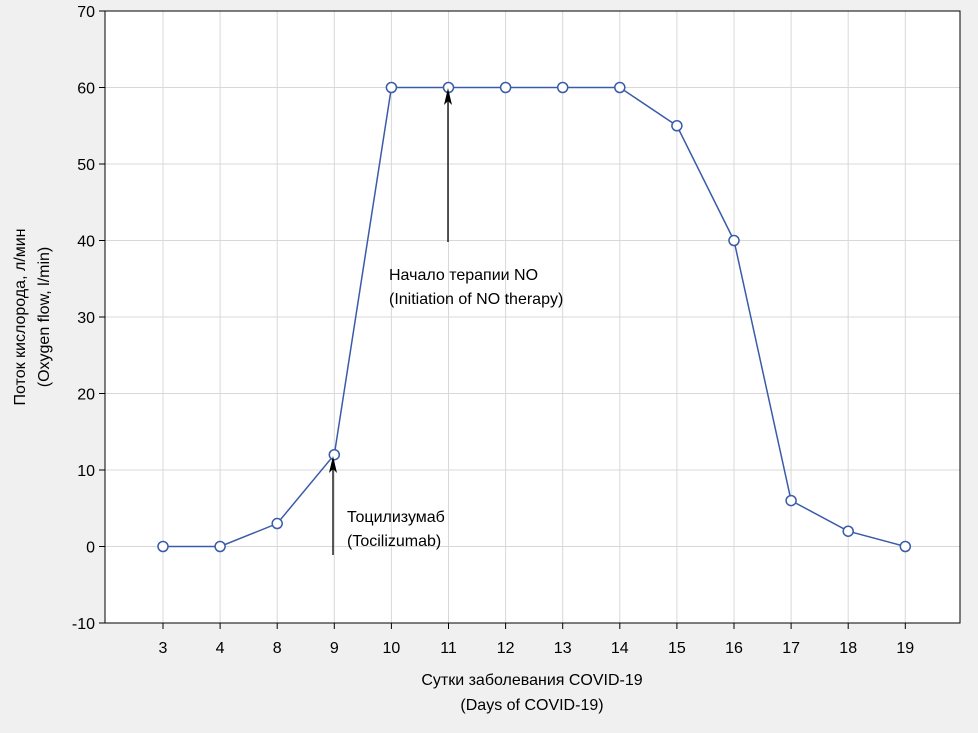 This screenshot has height=733, width=978. What do you see at coordinates (905, 648) in the screenshot?
I see `x-tick-label: 19` at bounding box center [905, 648].